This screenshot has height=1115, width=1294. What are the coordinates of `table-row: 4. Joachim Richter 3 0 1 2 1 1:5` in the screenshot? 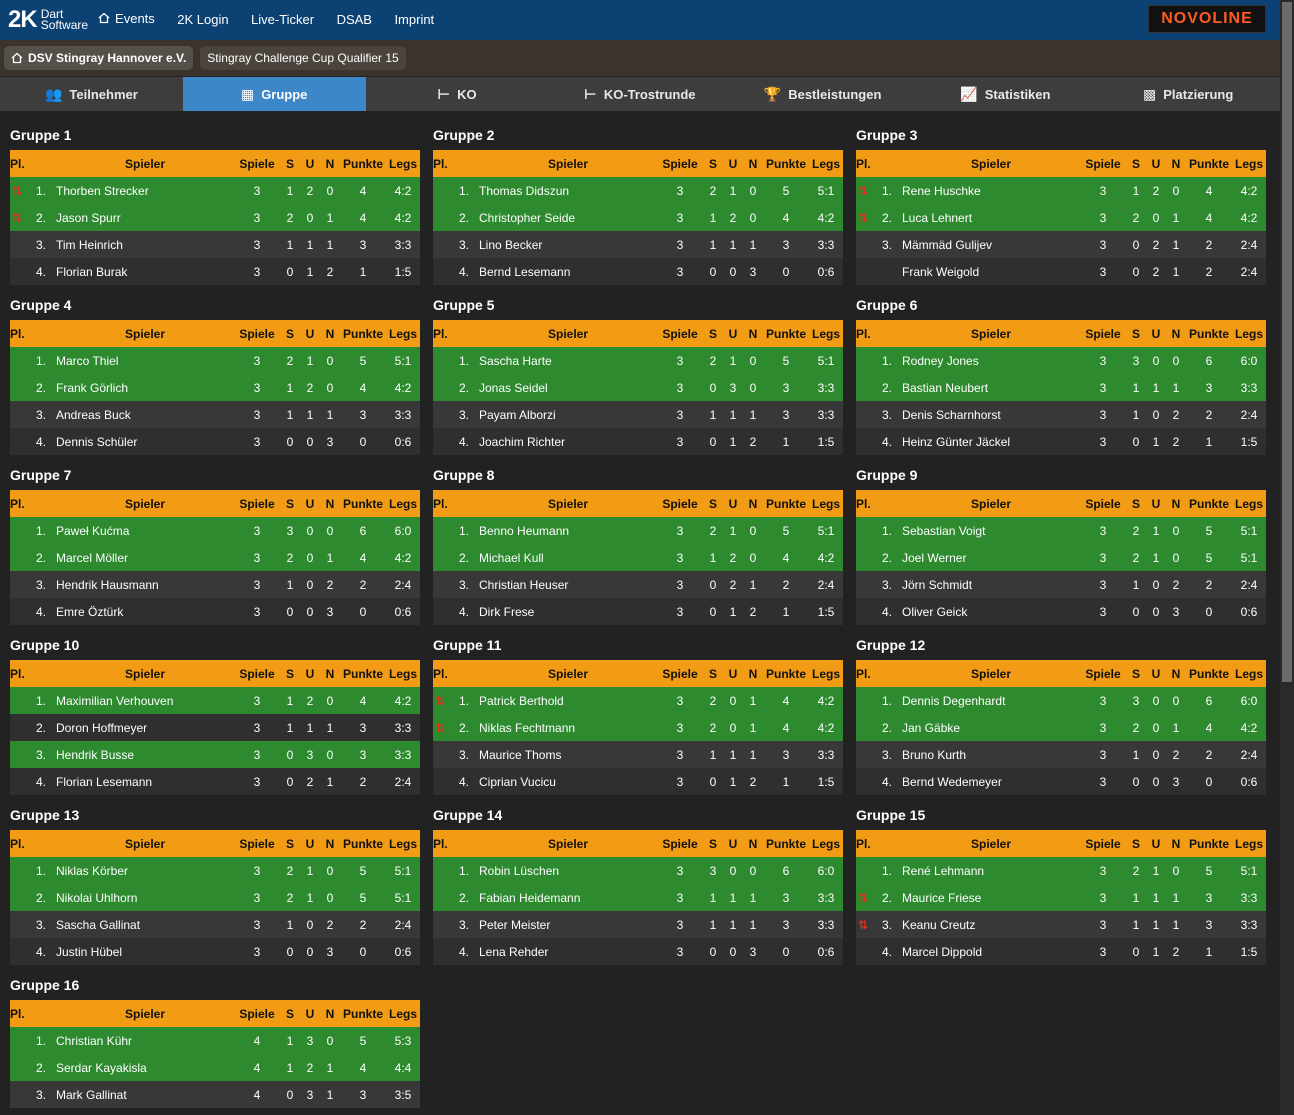 It's located at (638, 441).